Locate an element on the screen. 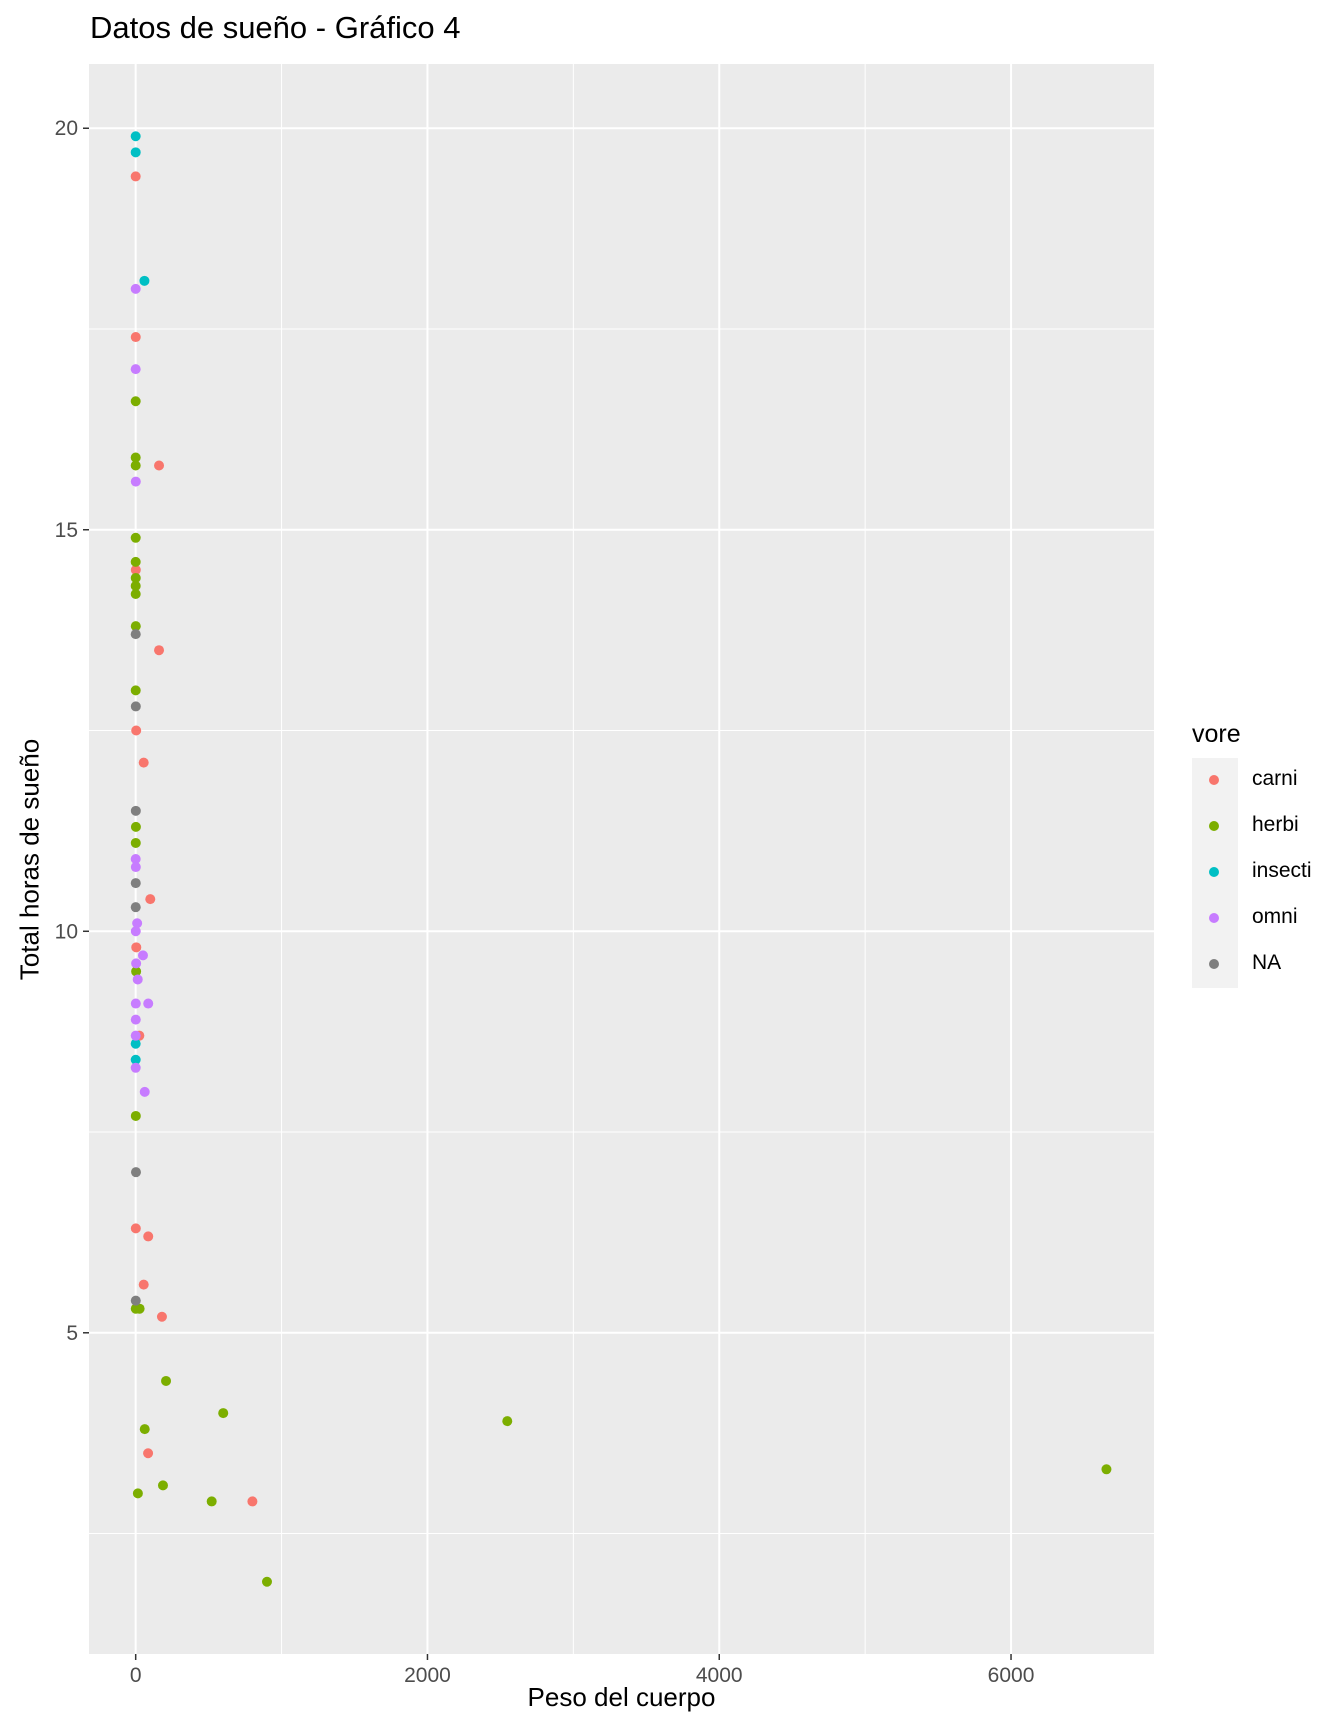  legend-label: NA is located at coordinates (1267, 962).